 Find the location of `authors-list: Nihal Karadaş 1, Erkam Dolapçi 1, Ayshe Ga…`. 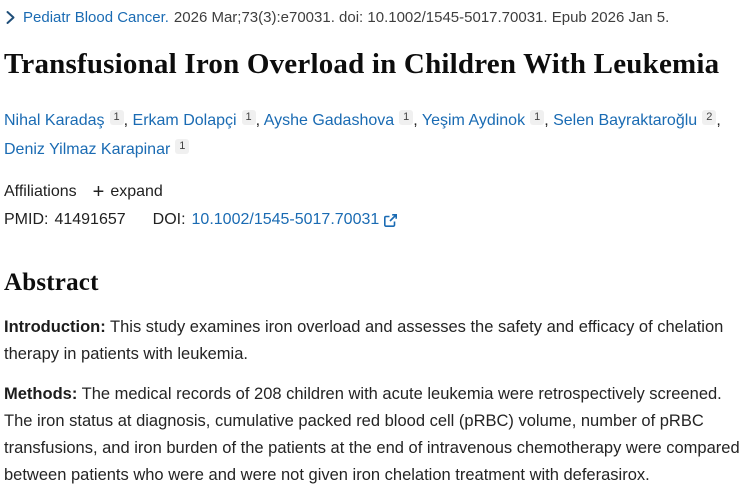

authors-list: Nihal Karadaş 1, Erkam Dolapçi 1, Ayshe Ga… is located at coordinates (373, 135).